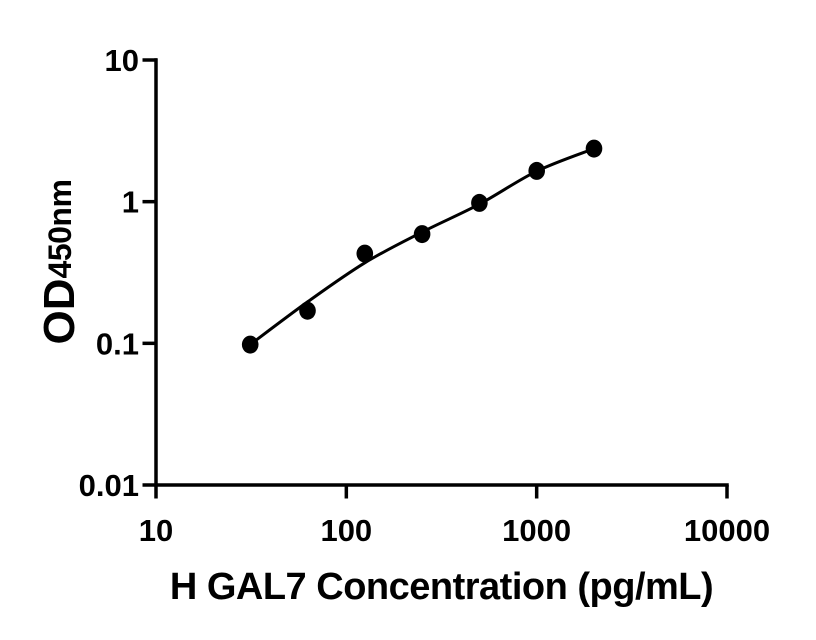 The width and height of the screenshot is (816, 640). Describe the element at coordinates (130, 202) in the screenshot. I see `y-tick-label: 1` at that location.